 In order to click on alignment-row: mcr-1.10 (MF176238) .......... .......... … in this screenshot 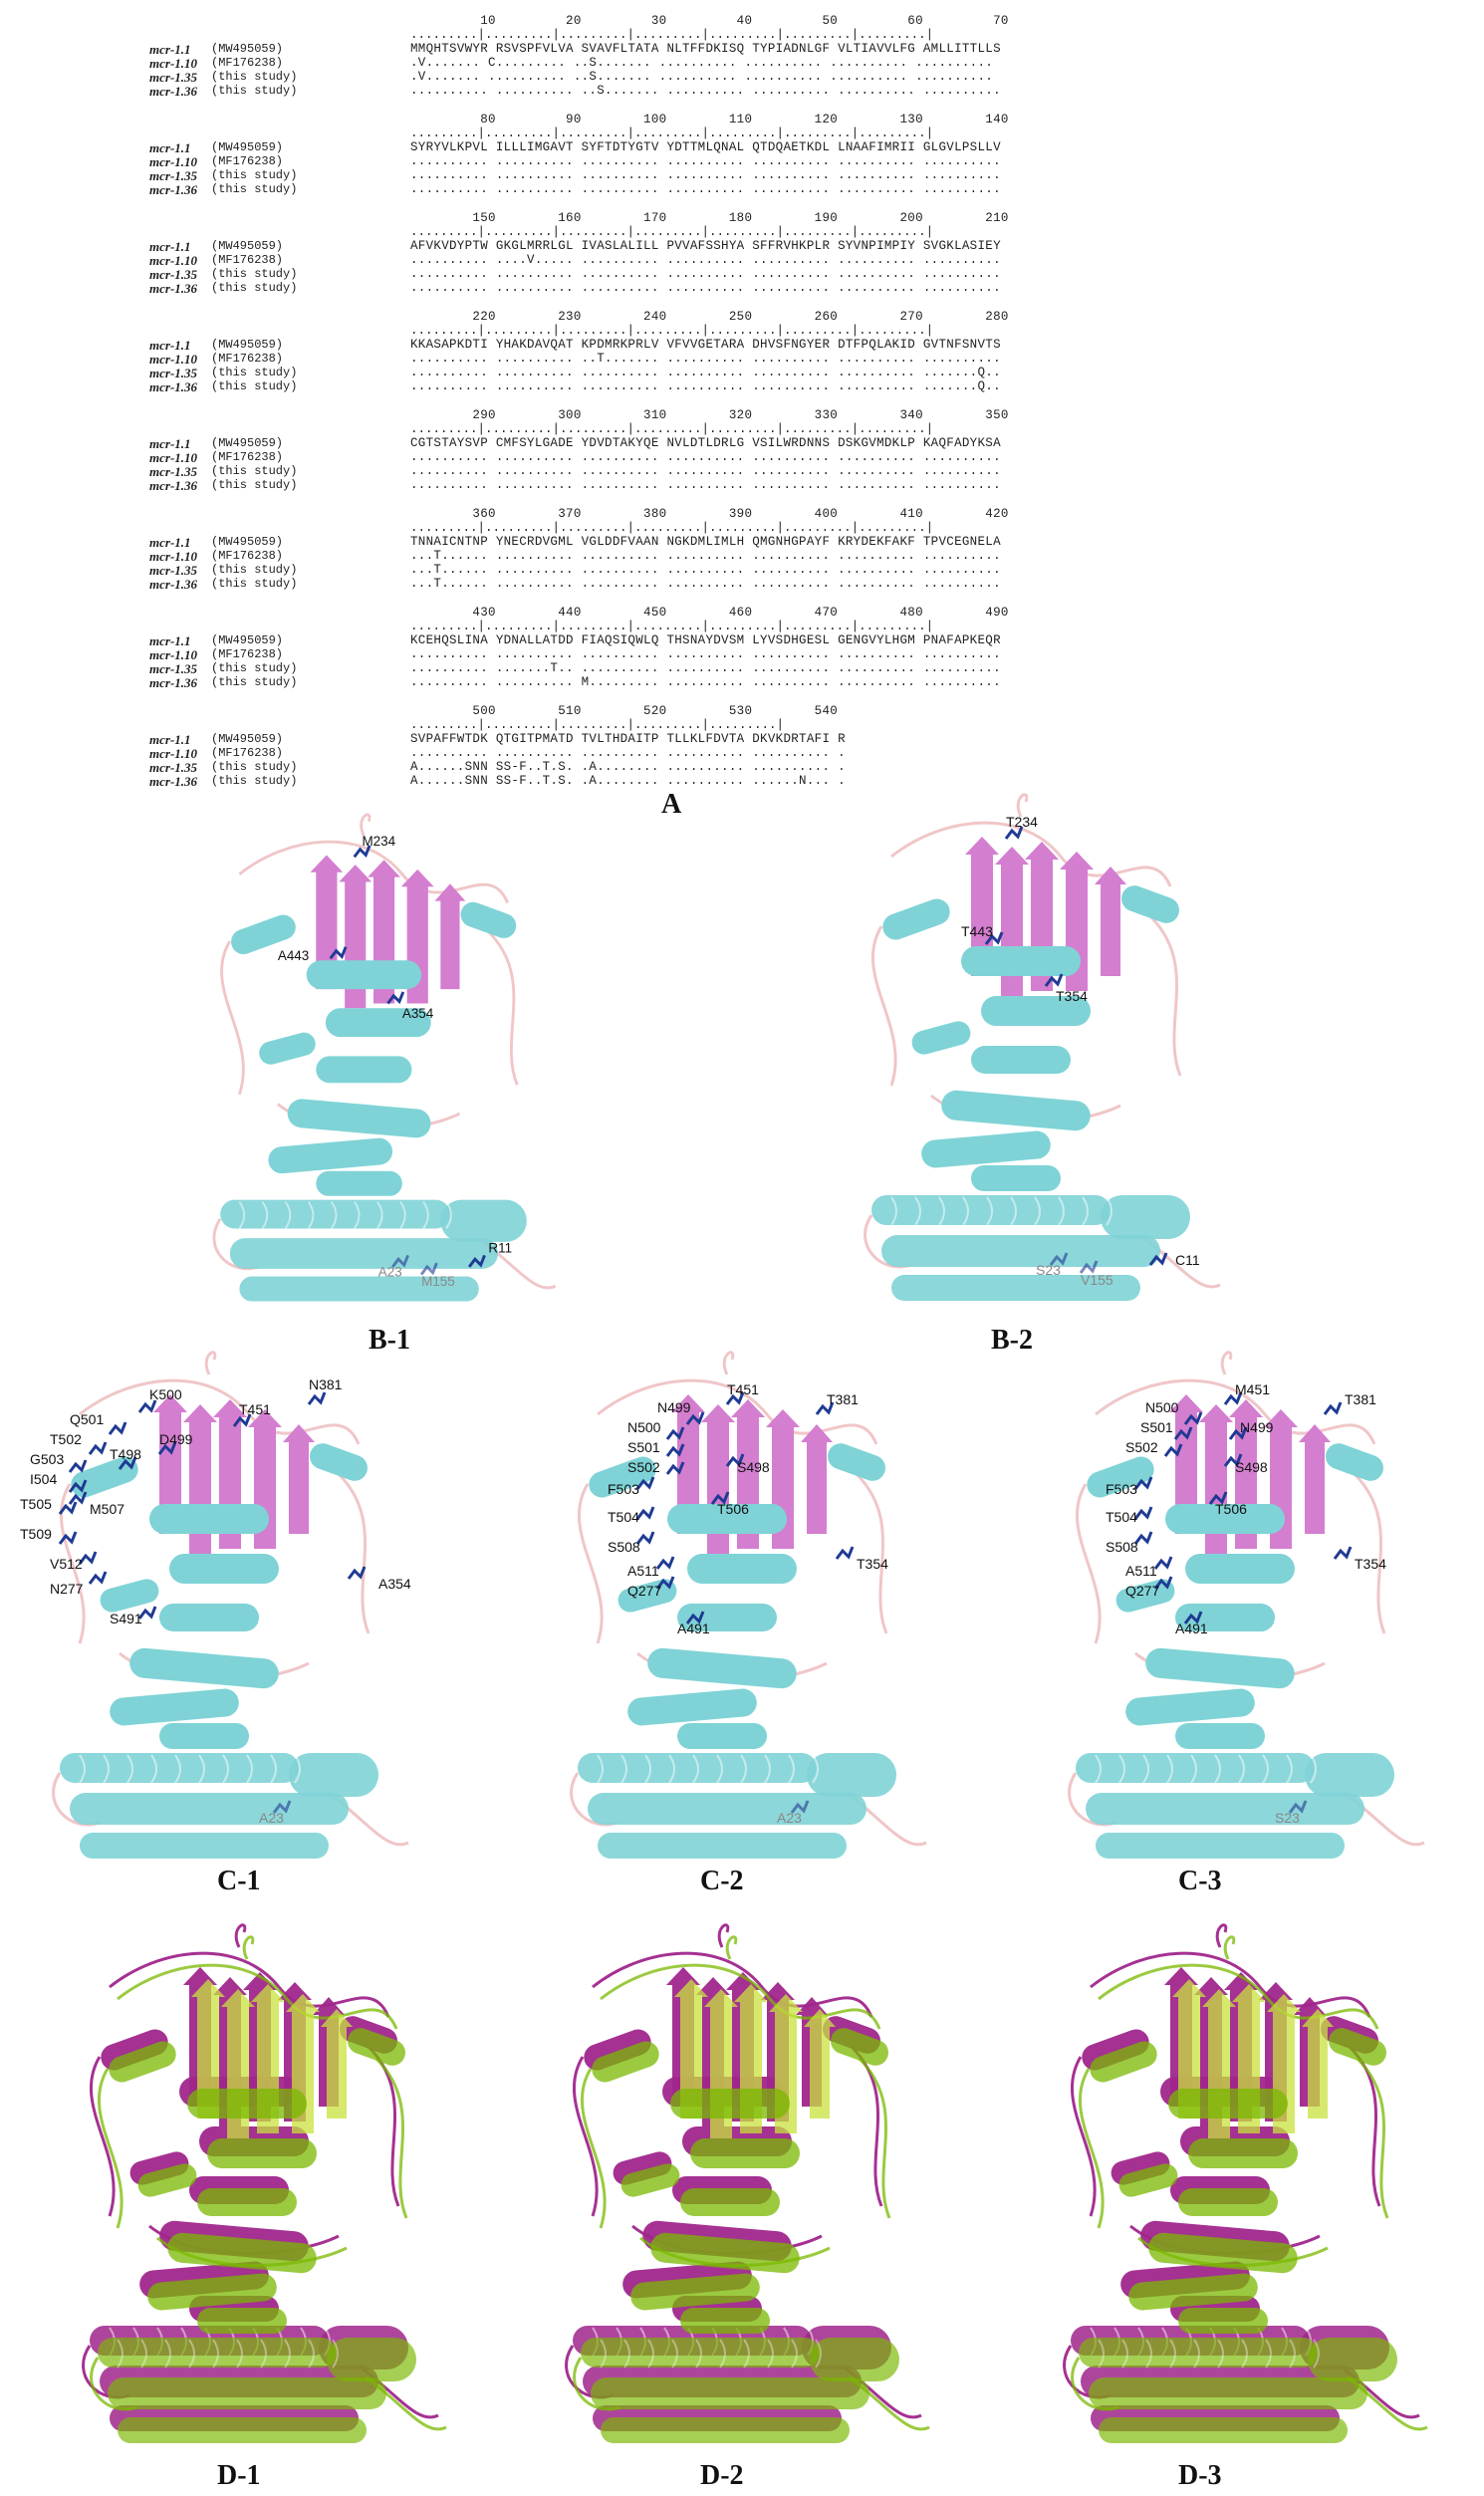, I will do `click(796, 654)`.